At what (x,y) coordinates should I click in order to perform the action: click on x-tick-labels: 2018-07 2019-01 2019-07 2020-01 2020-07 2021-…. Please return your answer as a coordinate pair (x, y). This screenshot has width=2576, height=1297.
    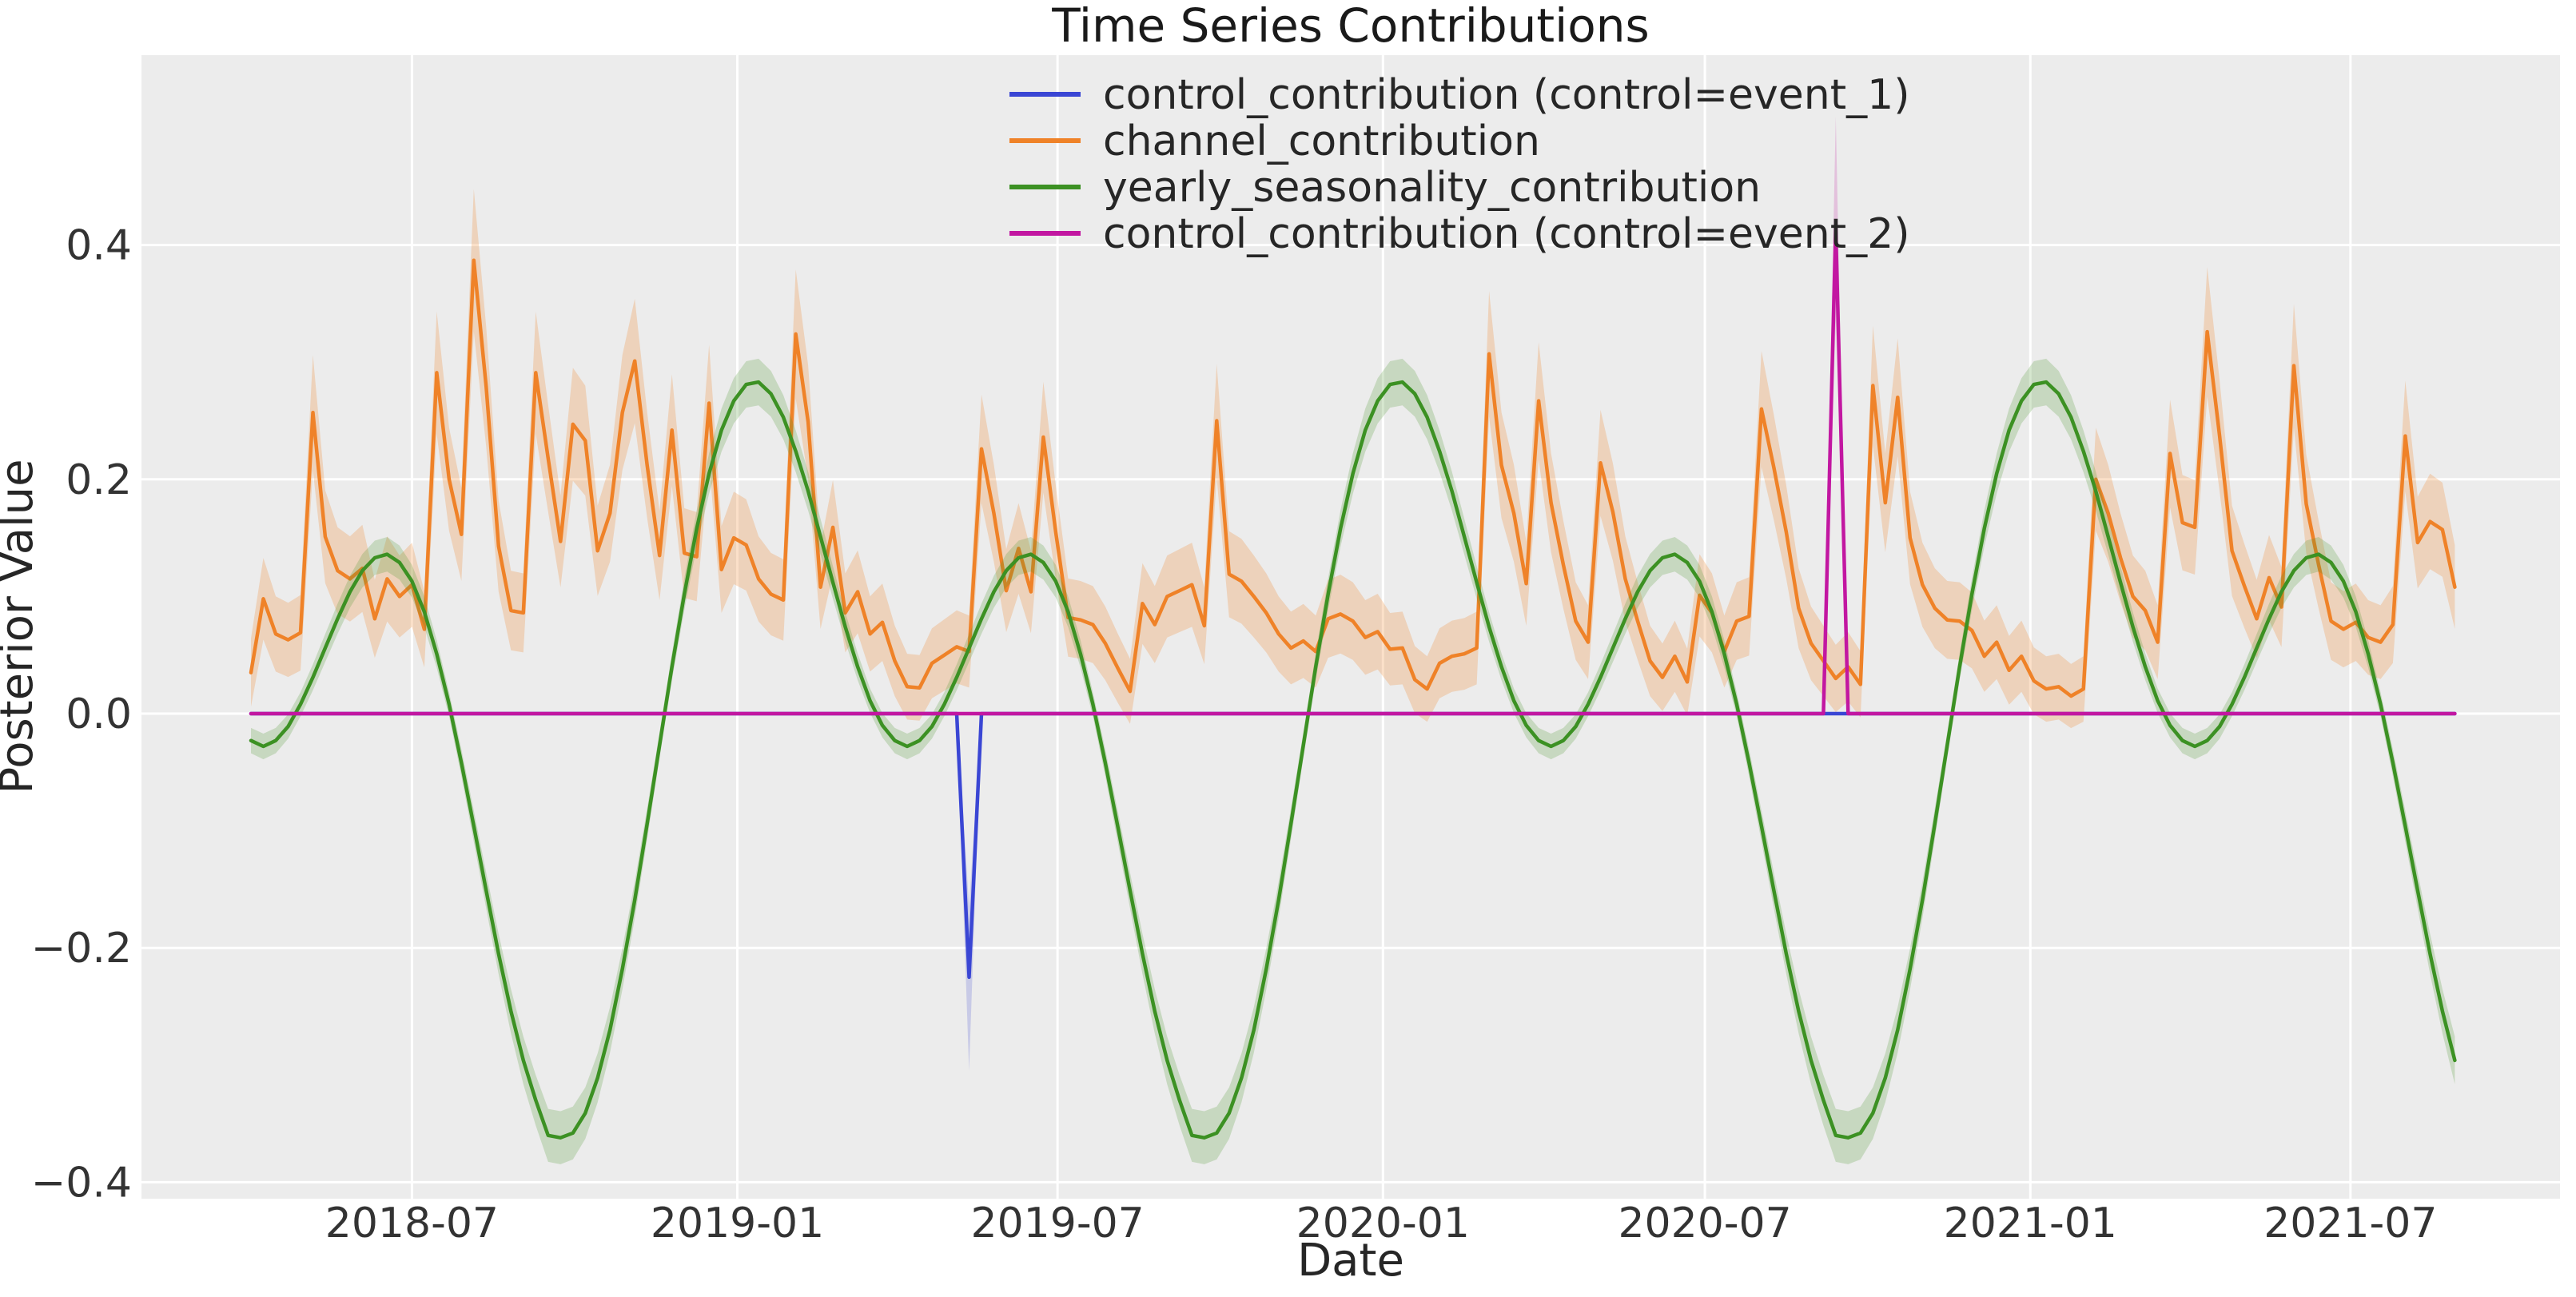
    Looking at the image, I should click on (1381, 1224).